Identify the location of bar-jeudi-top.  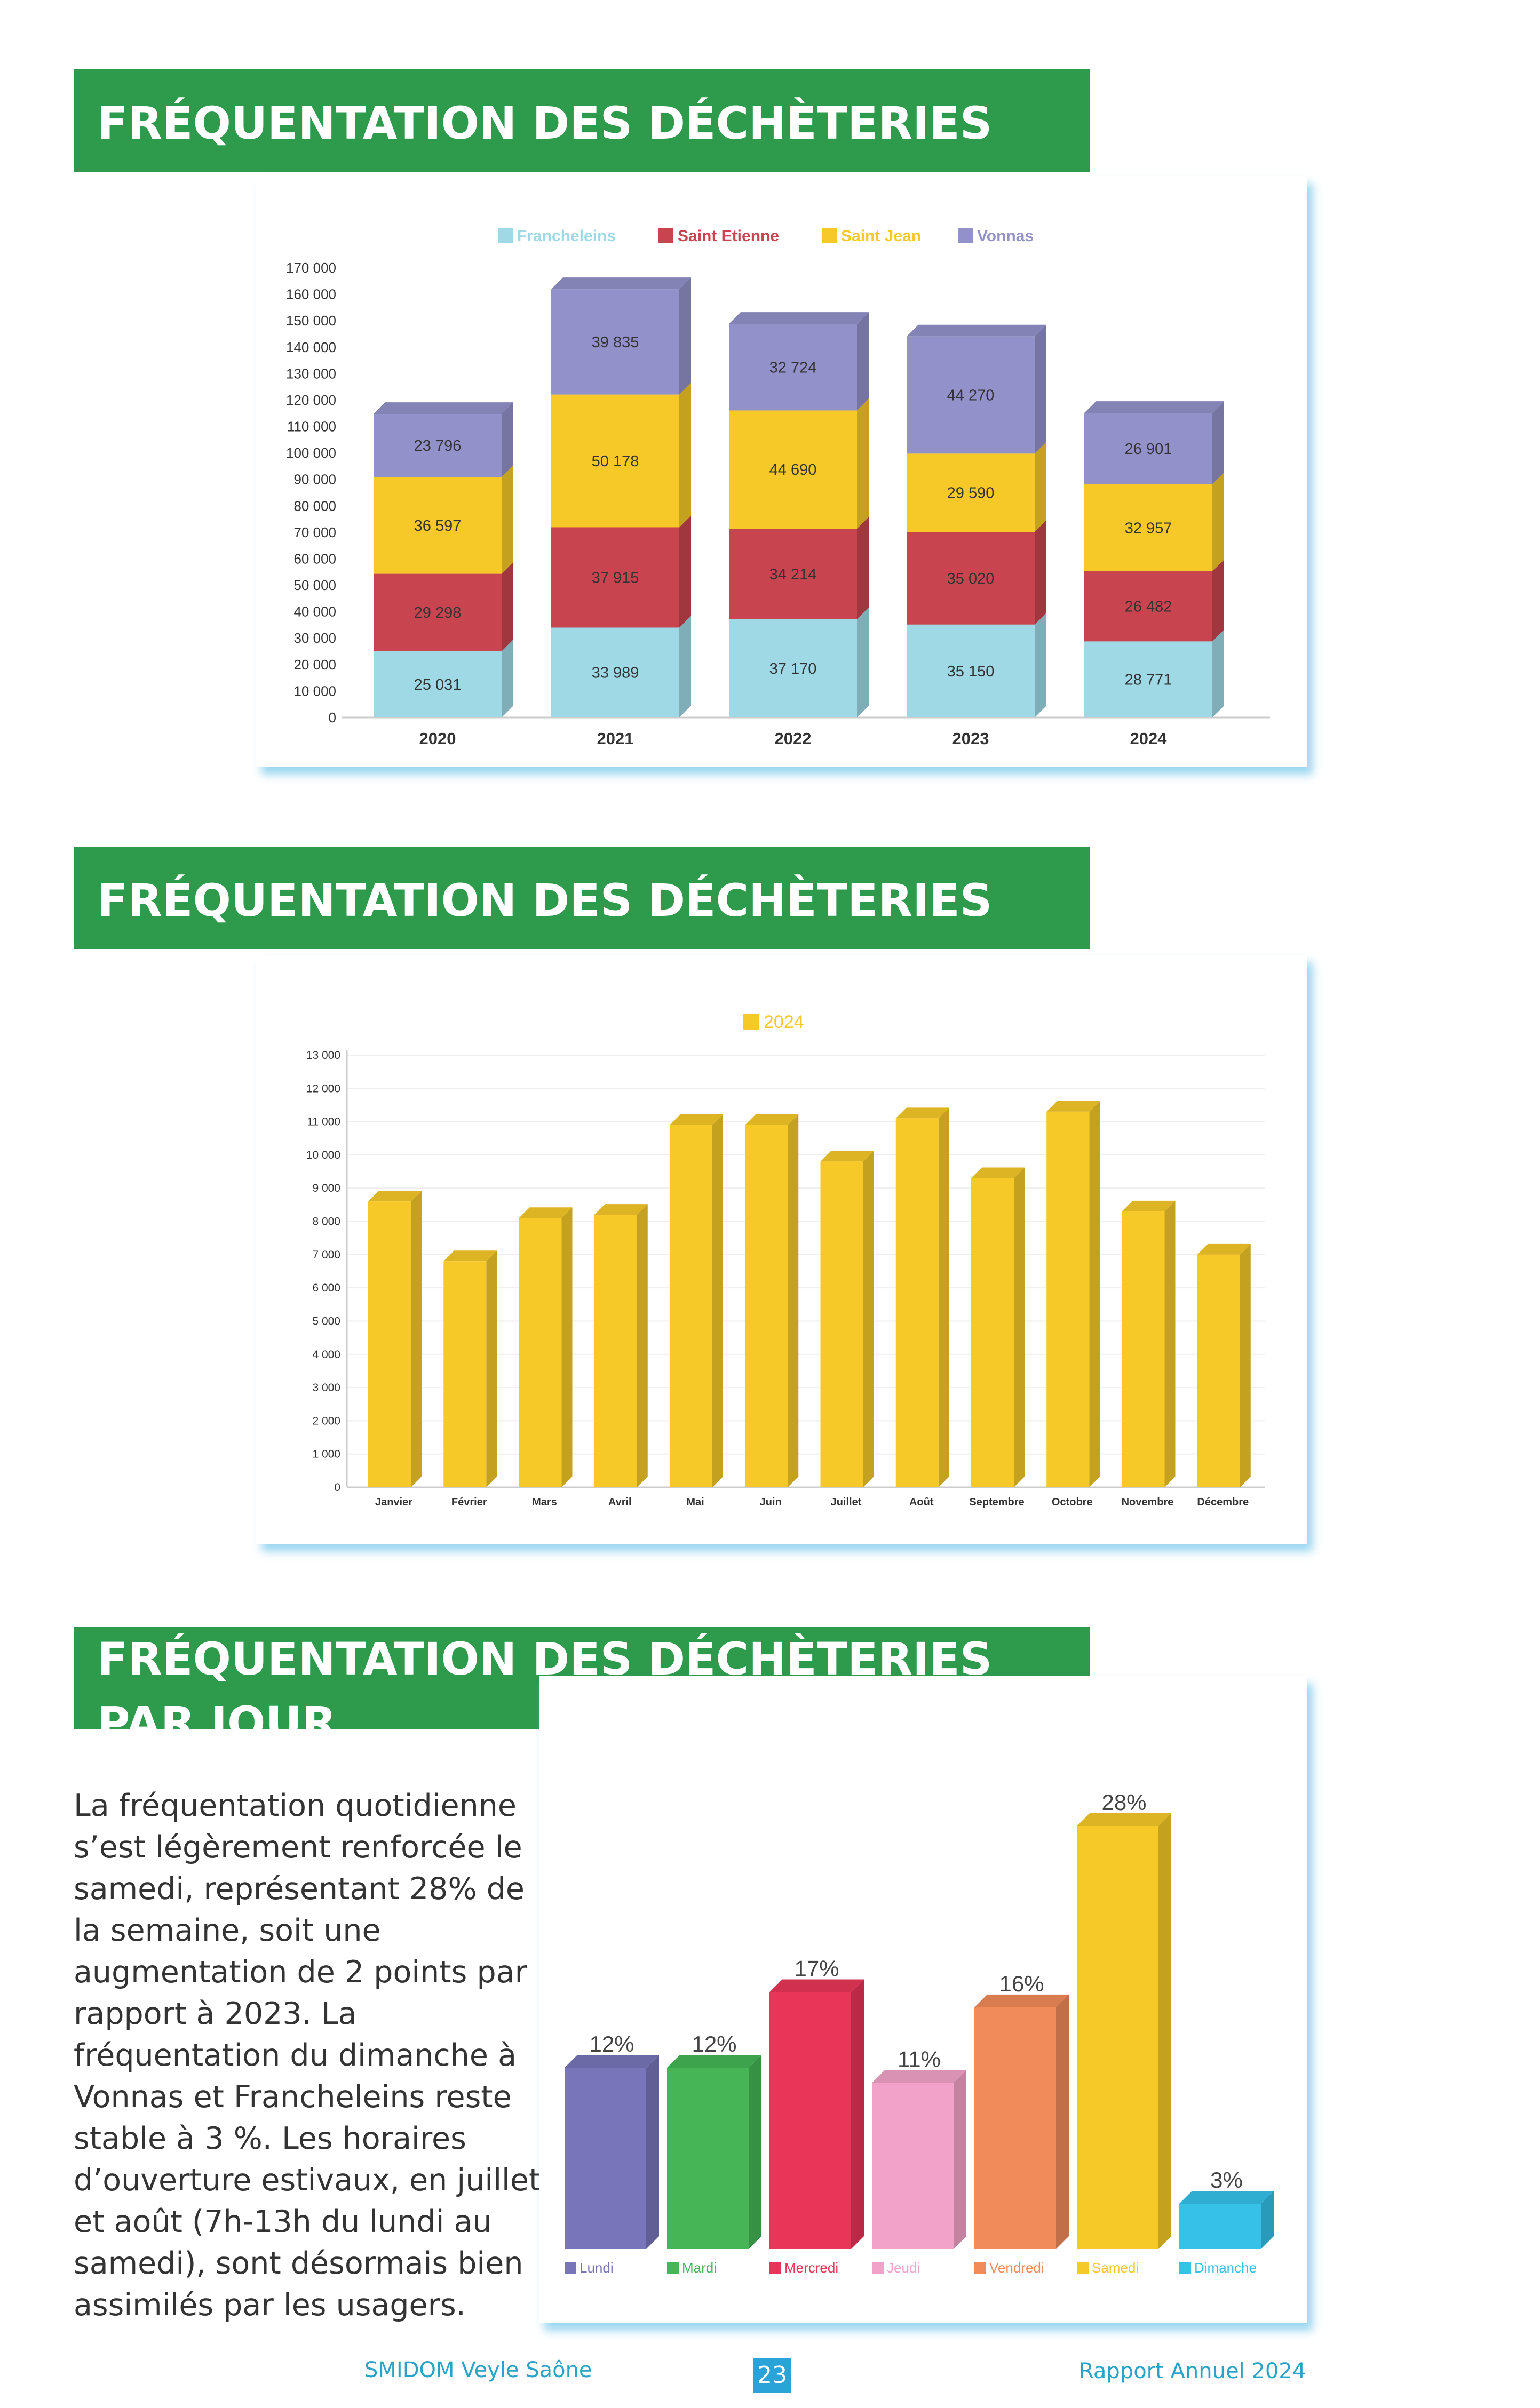
(919, 2076).